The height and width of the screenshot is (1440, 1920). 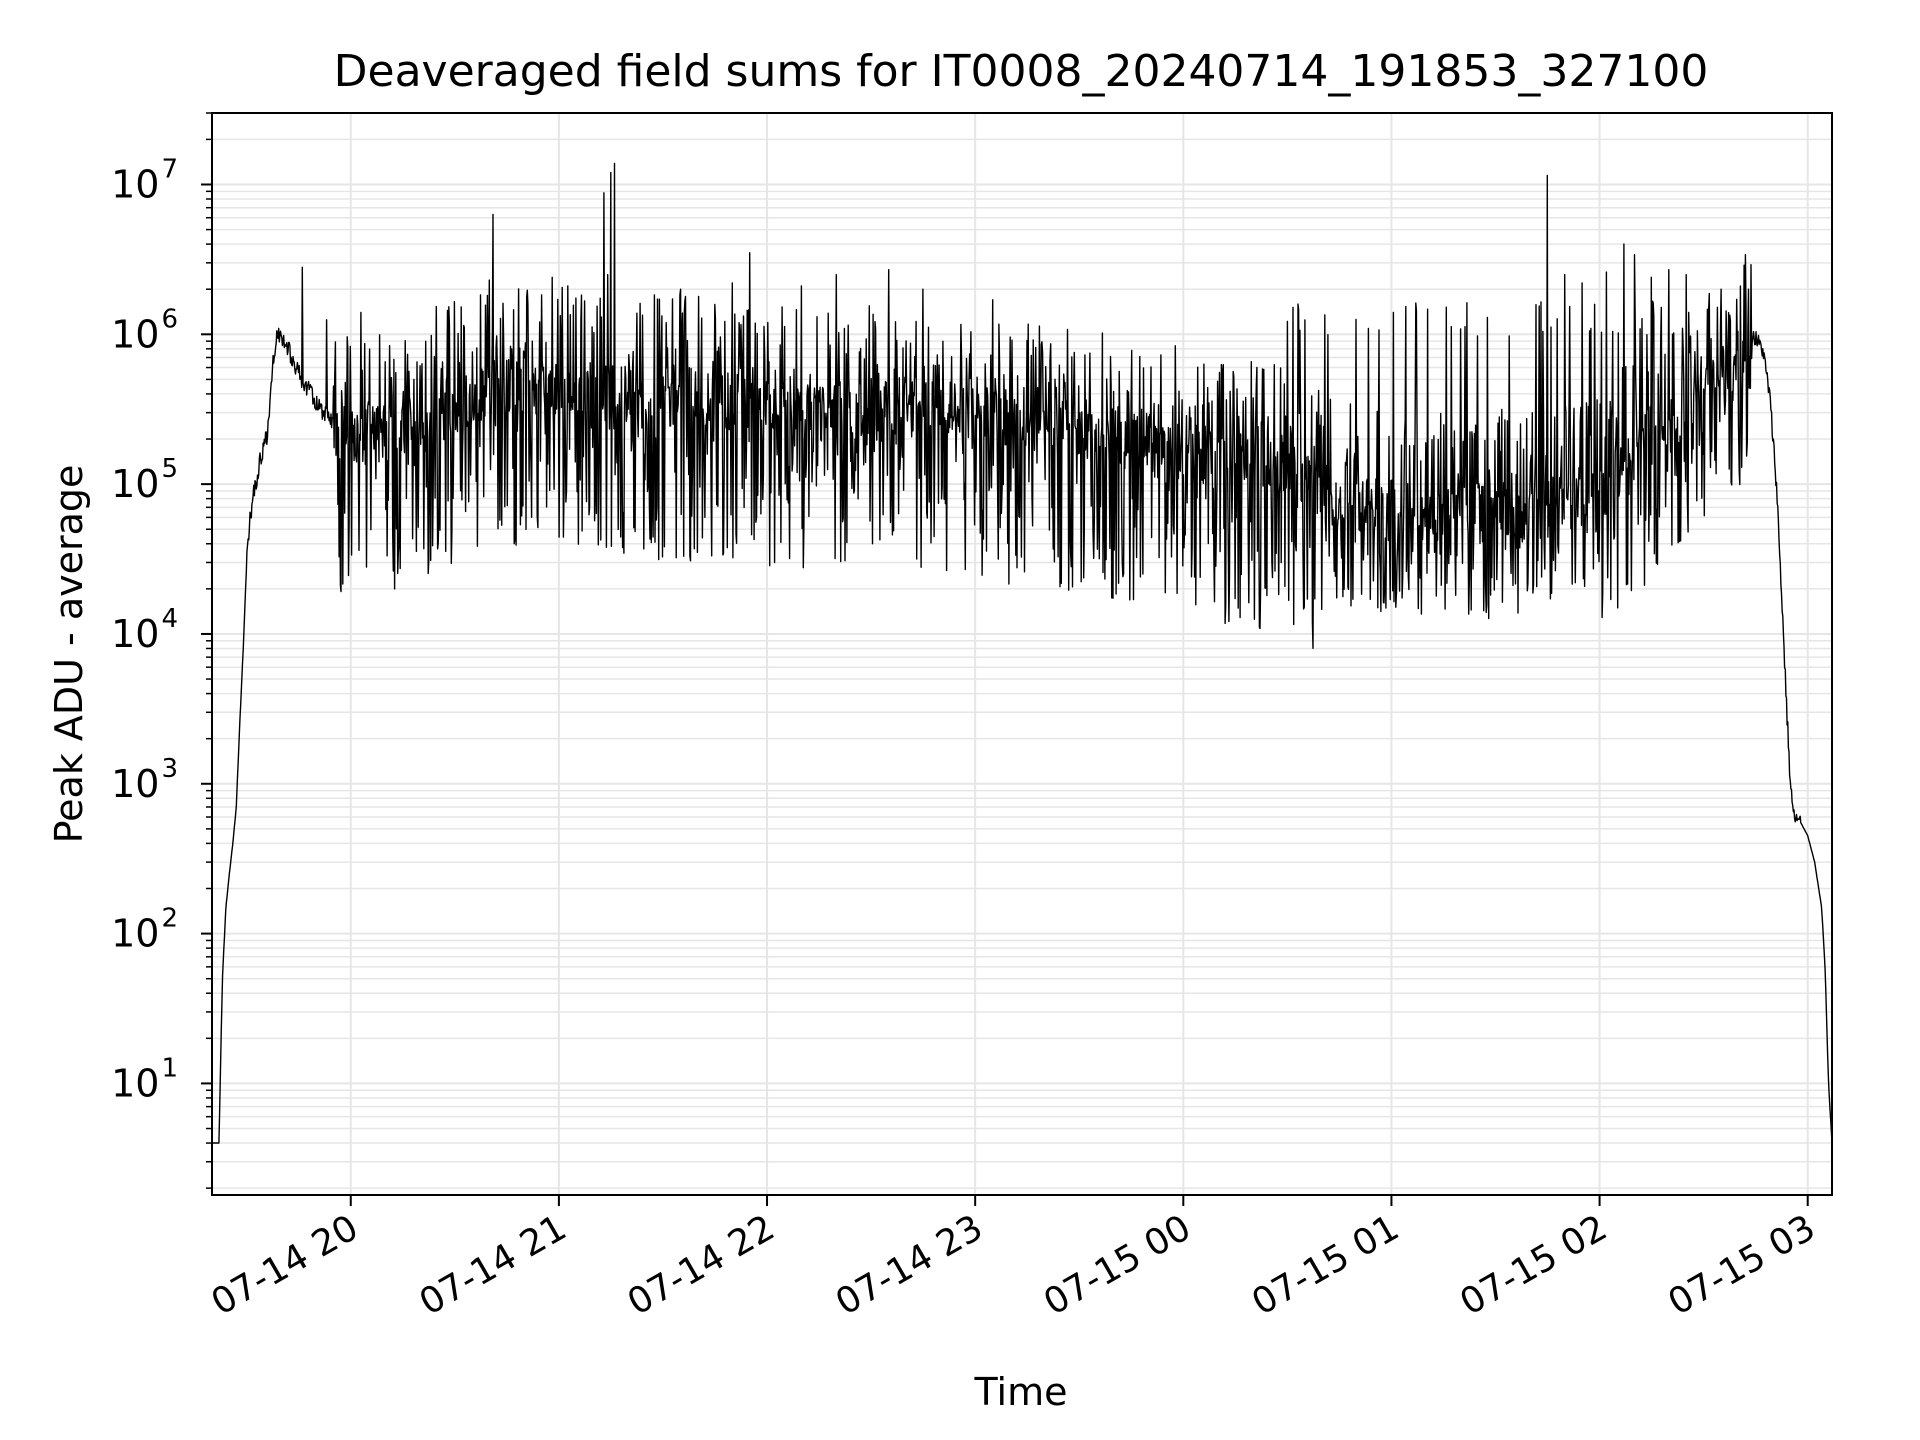 What do you see at coordinates (169, 619) in the screenshot?
I see `y-tick-exponent: 4` at bounding box center [169, 619].